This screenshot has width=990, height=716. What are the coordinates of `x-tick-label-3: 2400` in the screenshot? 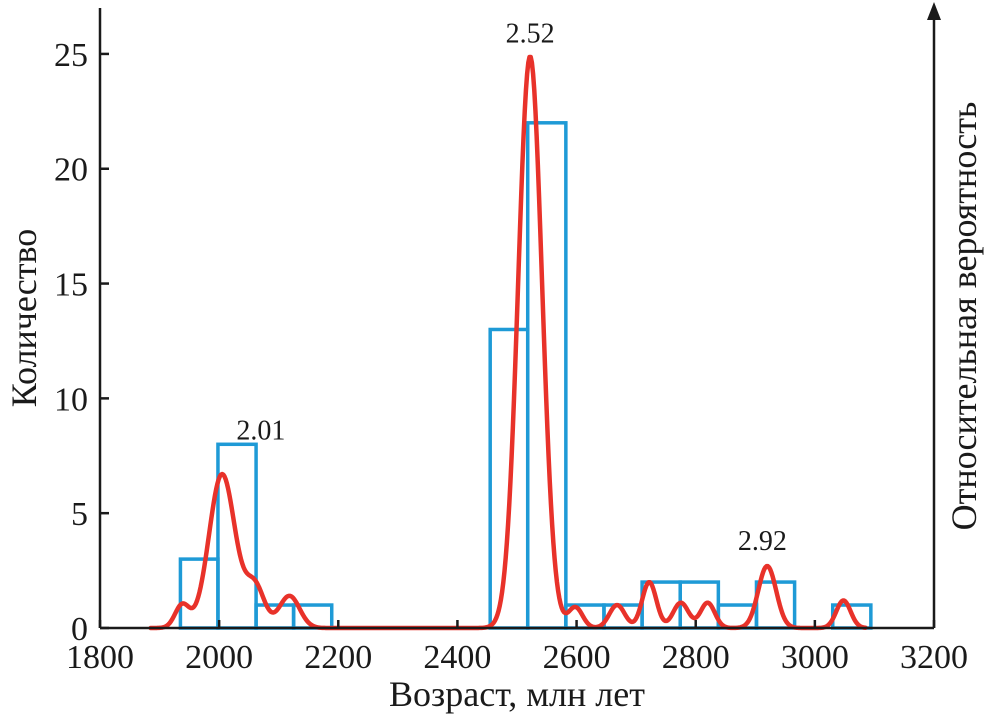 It's located at (457, 657).